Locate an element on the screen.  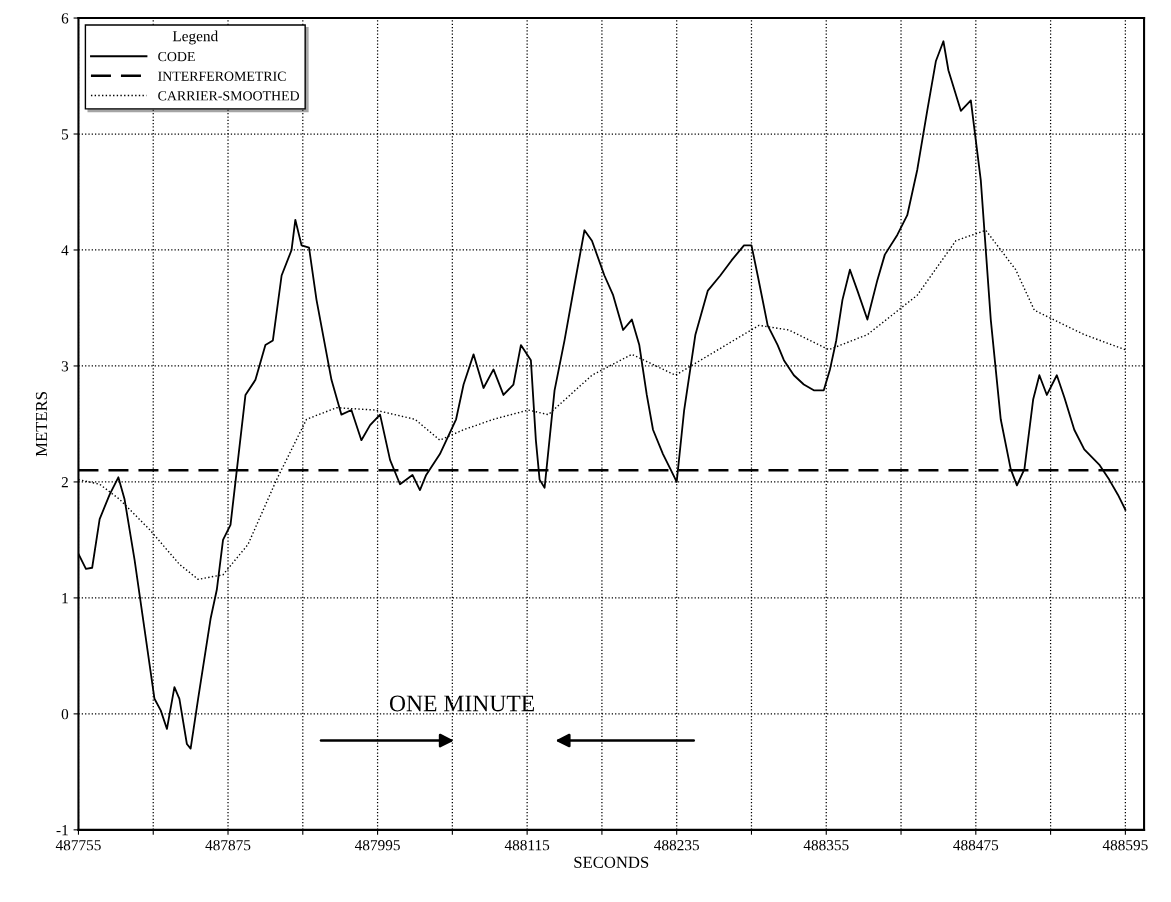
legend-title: Legend is located at coordinates (195, 37).